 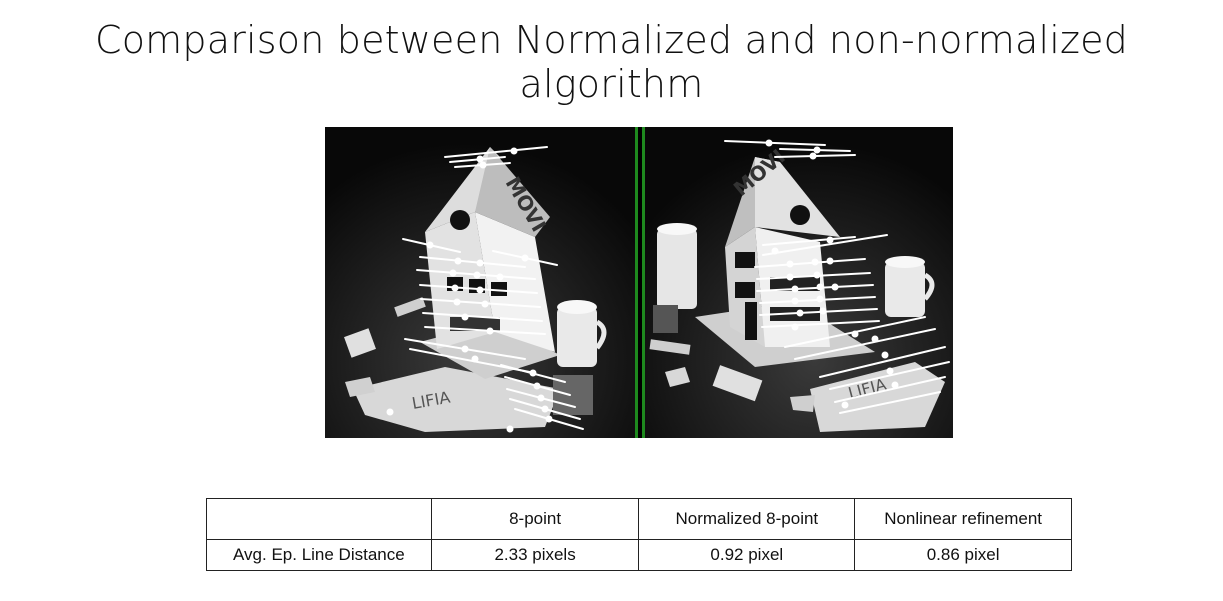 What do you see at coordinates (535, 519) in the screenshot?
I see `table-header-cell: 8-point` at bounding box center [535, 519].